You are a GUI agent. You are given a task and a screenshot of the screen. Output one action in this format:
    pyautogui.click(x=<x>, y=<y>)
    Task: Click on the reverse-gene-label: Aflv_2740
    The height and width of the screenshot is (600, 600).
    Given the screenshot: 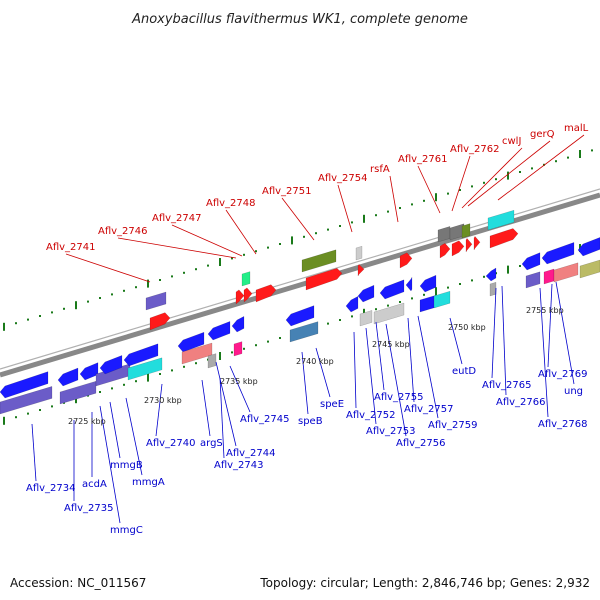 What is the action you would take?
    pyautogui.click(x=171, y=443)
    